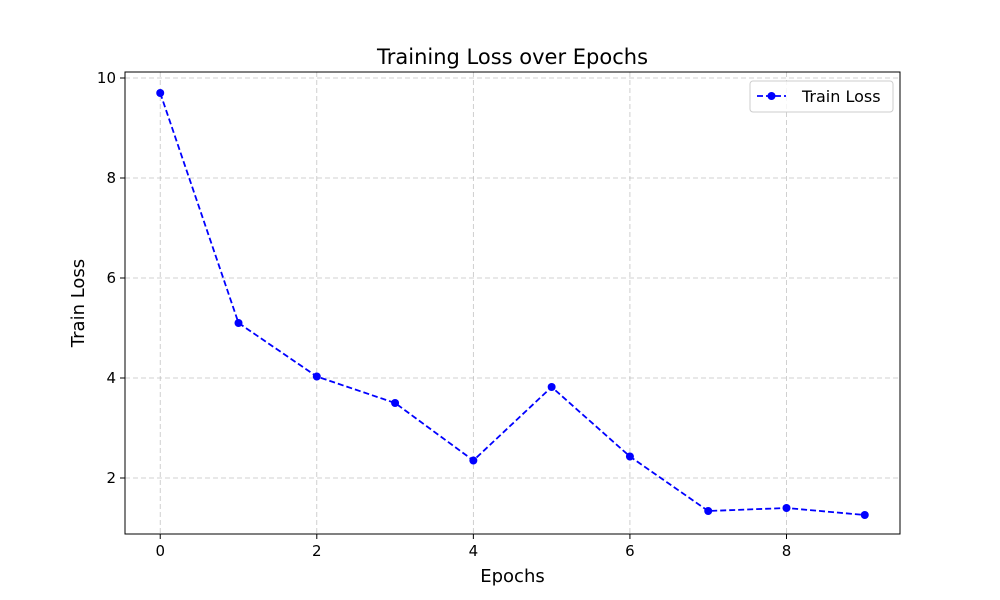 This screenshot has height=600, width=1000. Describe the element at coordinates (317, 551) in the screenshot. I see `x-tick-label: 2` at that location.